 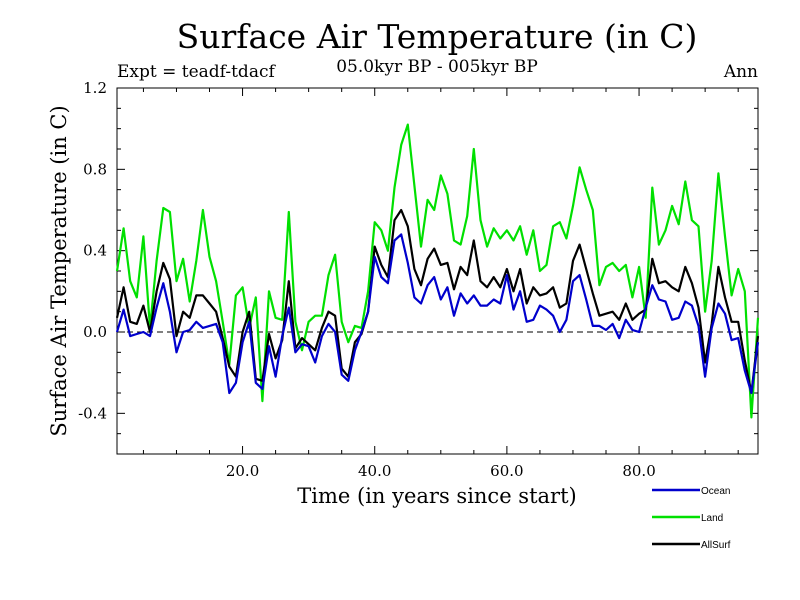 What do you see at coordinates (691, 518) in the screenshot?
I see `legend: Ocean Land AllSurf` at bounding box center [691, 518].